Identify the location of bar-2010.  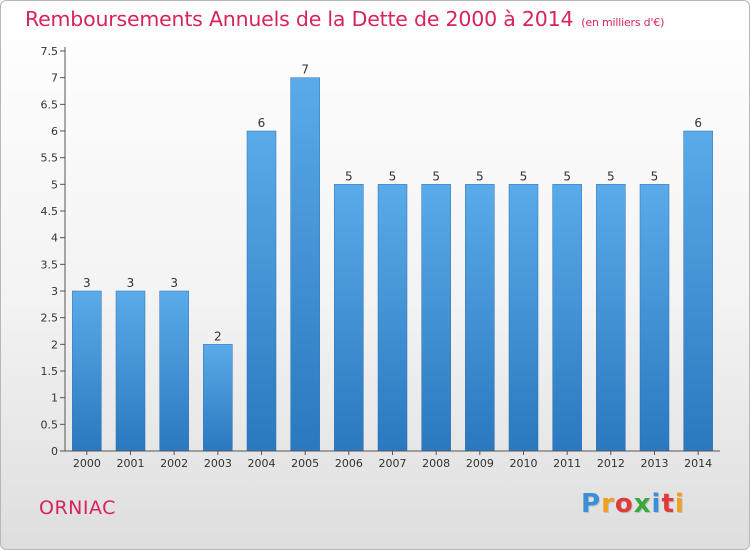
(523, 318).